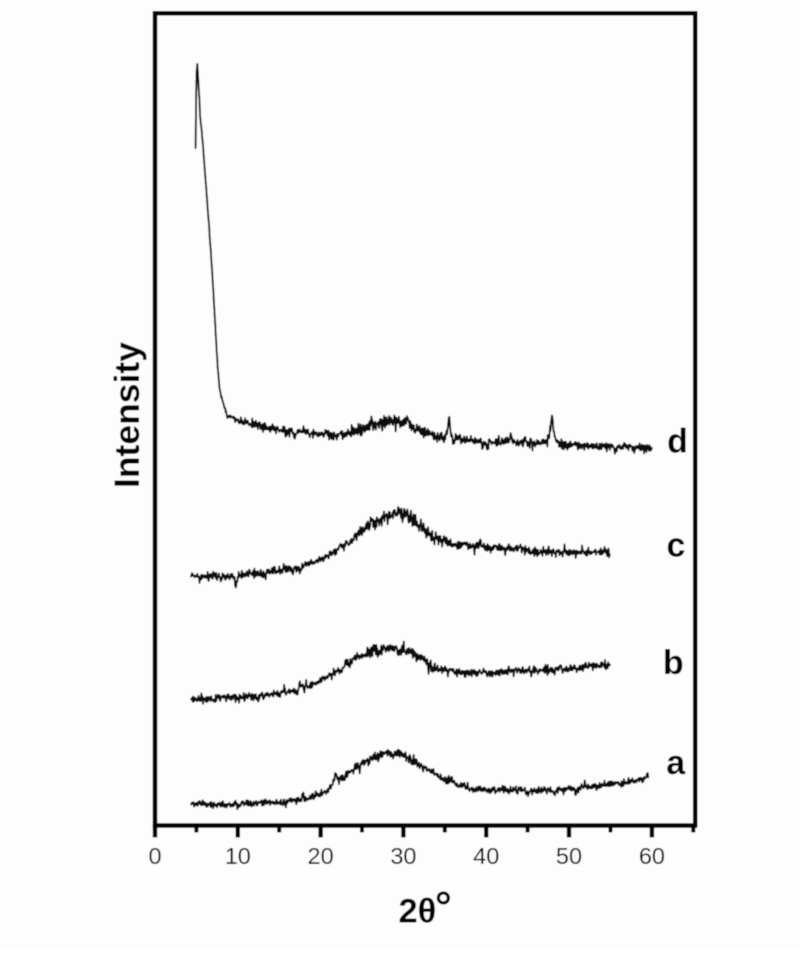 This screenshot has height=953, width=800. I want to click on svg-text: b, so click(673, 663).